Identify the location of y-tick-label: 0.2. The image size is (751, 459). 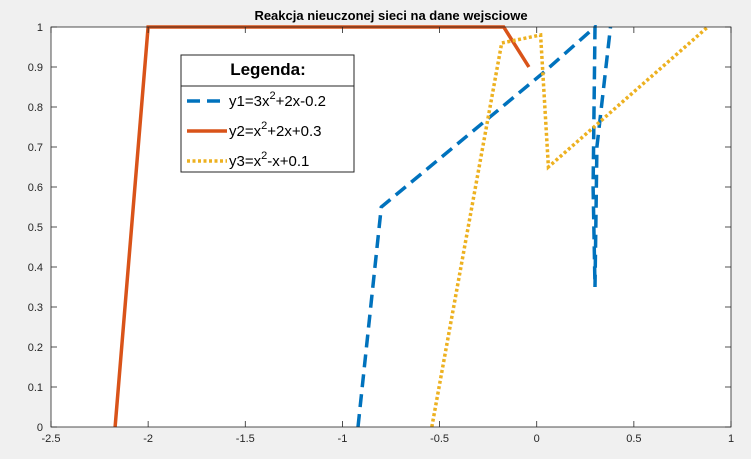
(35, 348).